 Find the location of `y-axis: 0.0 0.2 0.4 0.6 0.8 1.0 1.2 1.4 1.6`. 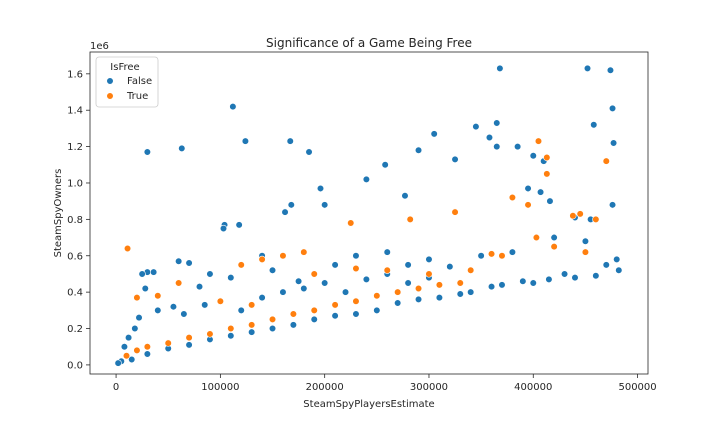

y-axis: 0.0 0.2 0.4 0.6 0.8 1.0 1.2 1.4 1.6 is located at coordinates (78, 220).